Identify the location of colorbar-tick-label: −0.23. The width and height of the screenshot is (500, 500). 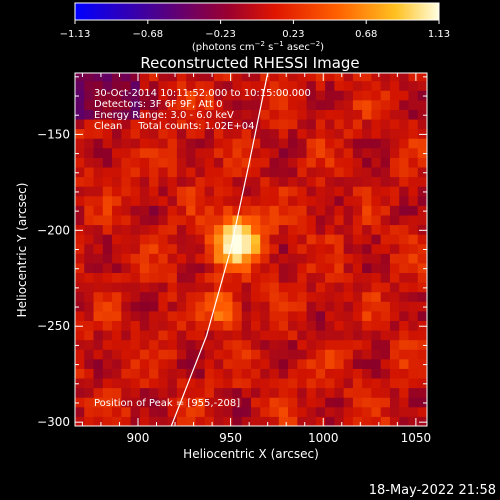
(220, 34).